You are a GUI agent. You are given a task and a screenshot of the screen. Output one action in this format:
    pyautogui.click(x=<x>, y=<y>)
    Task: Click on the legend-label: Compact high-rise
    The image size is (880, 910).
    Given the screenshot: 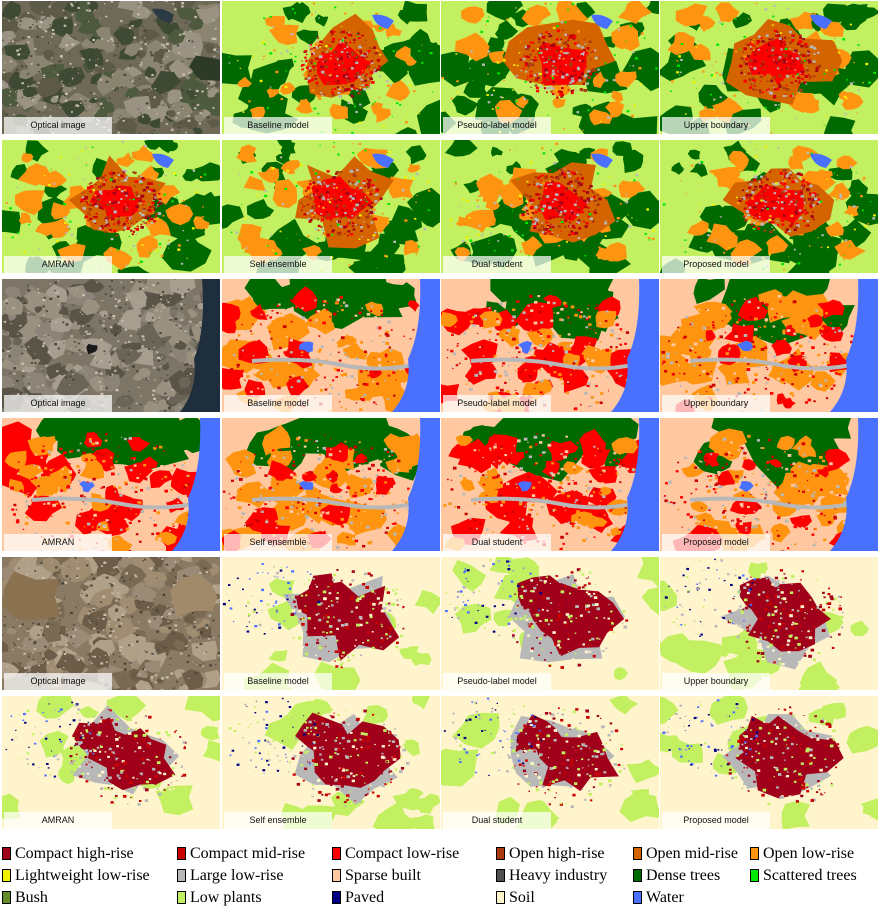 What is the action you would take?
    pyautogui.click(x=74, y=853)
    